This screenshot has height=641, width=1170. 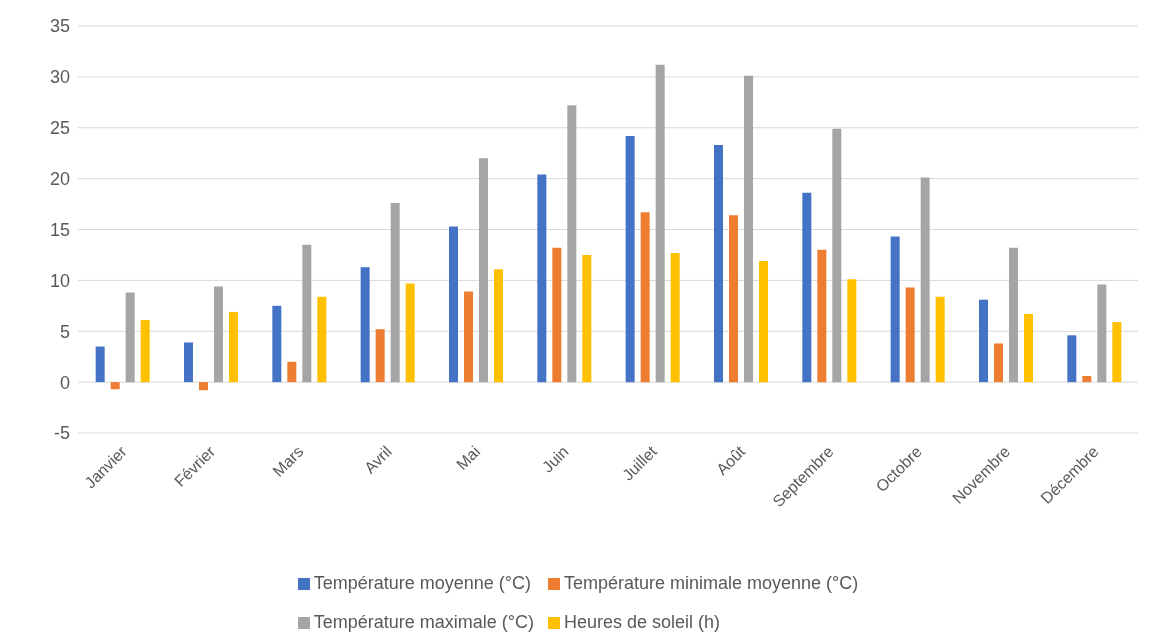 What do you see at coordinates (642, 622) in the screenshot?
I see `legend-label: Heures de soleil (h)` at bounding box center [642, 622].